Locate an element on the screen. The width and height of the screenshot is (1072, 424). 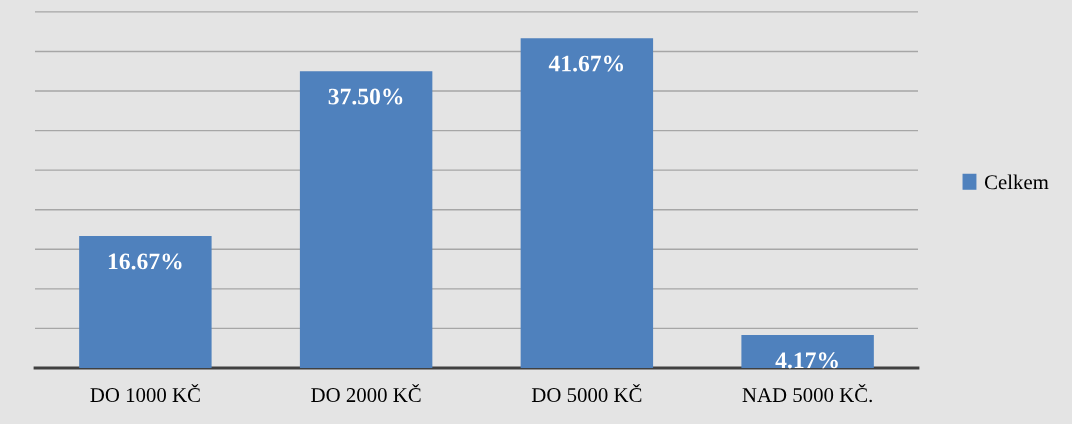
legend-label: Celkem is located at coordinates (1016, 182).